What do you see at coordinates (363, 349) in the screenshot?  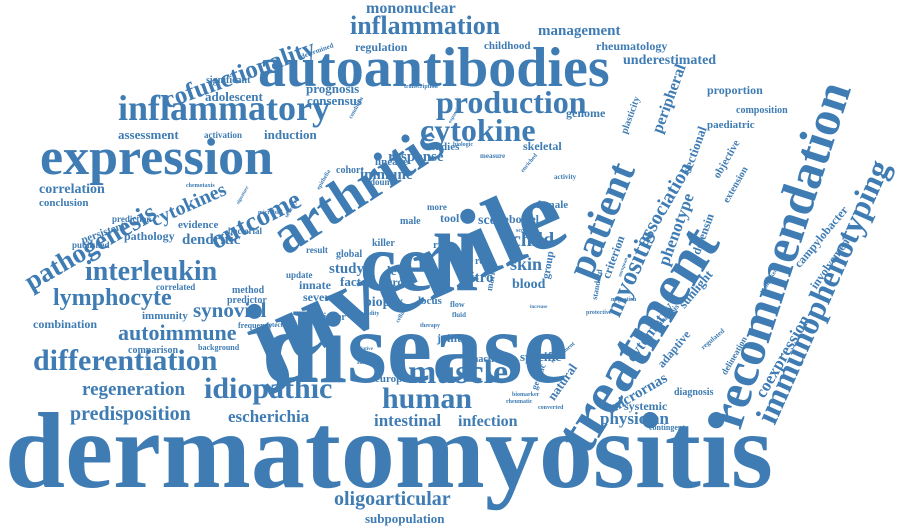 I see `word-initiative: initiative` at bounding box center [363, 349].